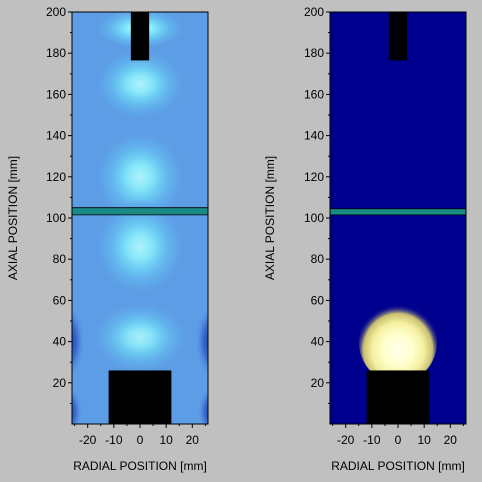  What do you see at coordinates (398, 466) in the screenshot?
I see `right-x-axis-label: RADIAL POSITION [mm]` at bounding box center [398, 466].